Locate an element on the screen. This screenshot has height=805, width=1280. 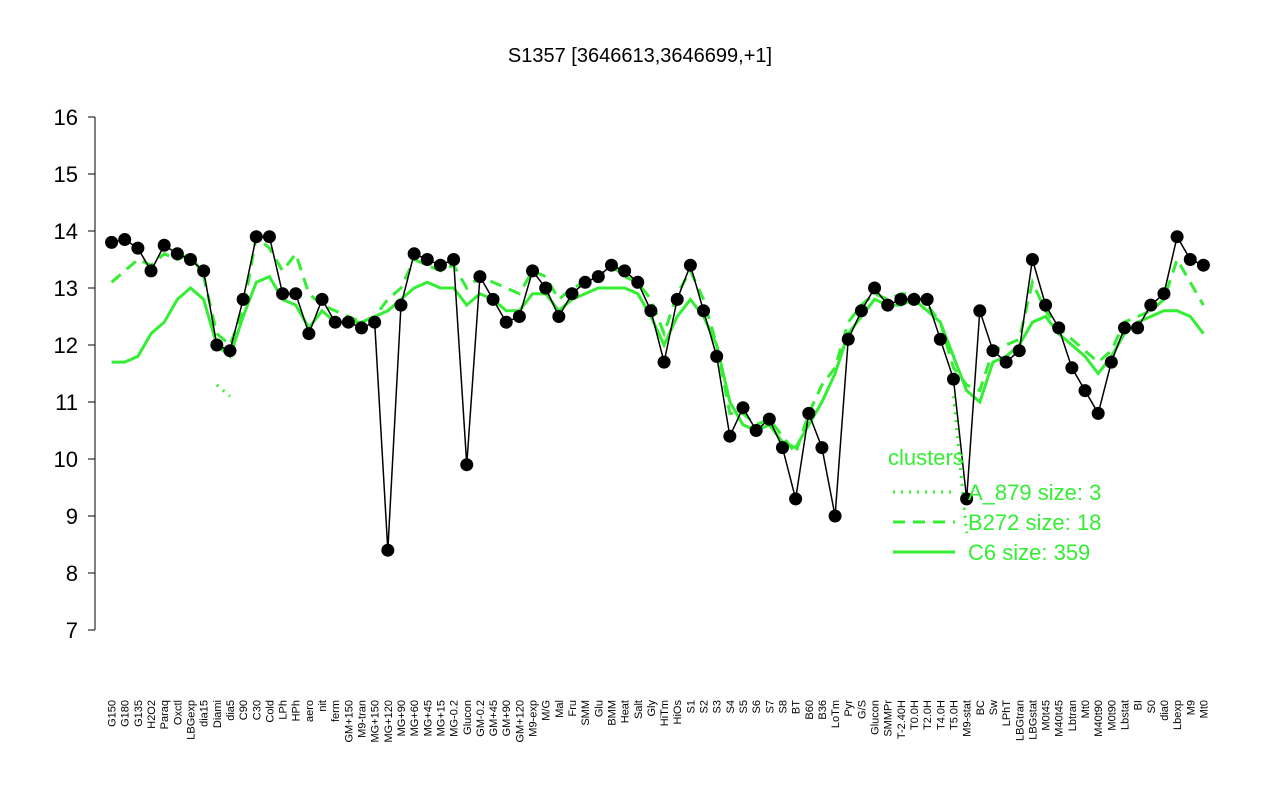
x-tick-label: HPh is located at coordinates (297, 710).